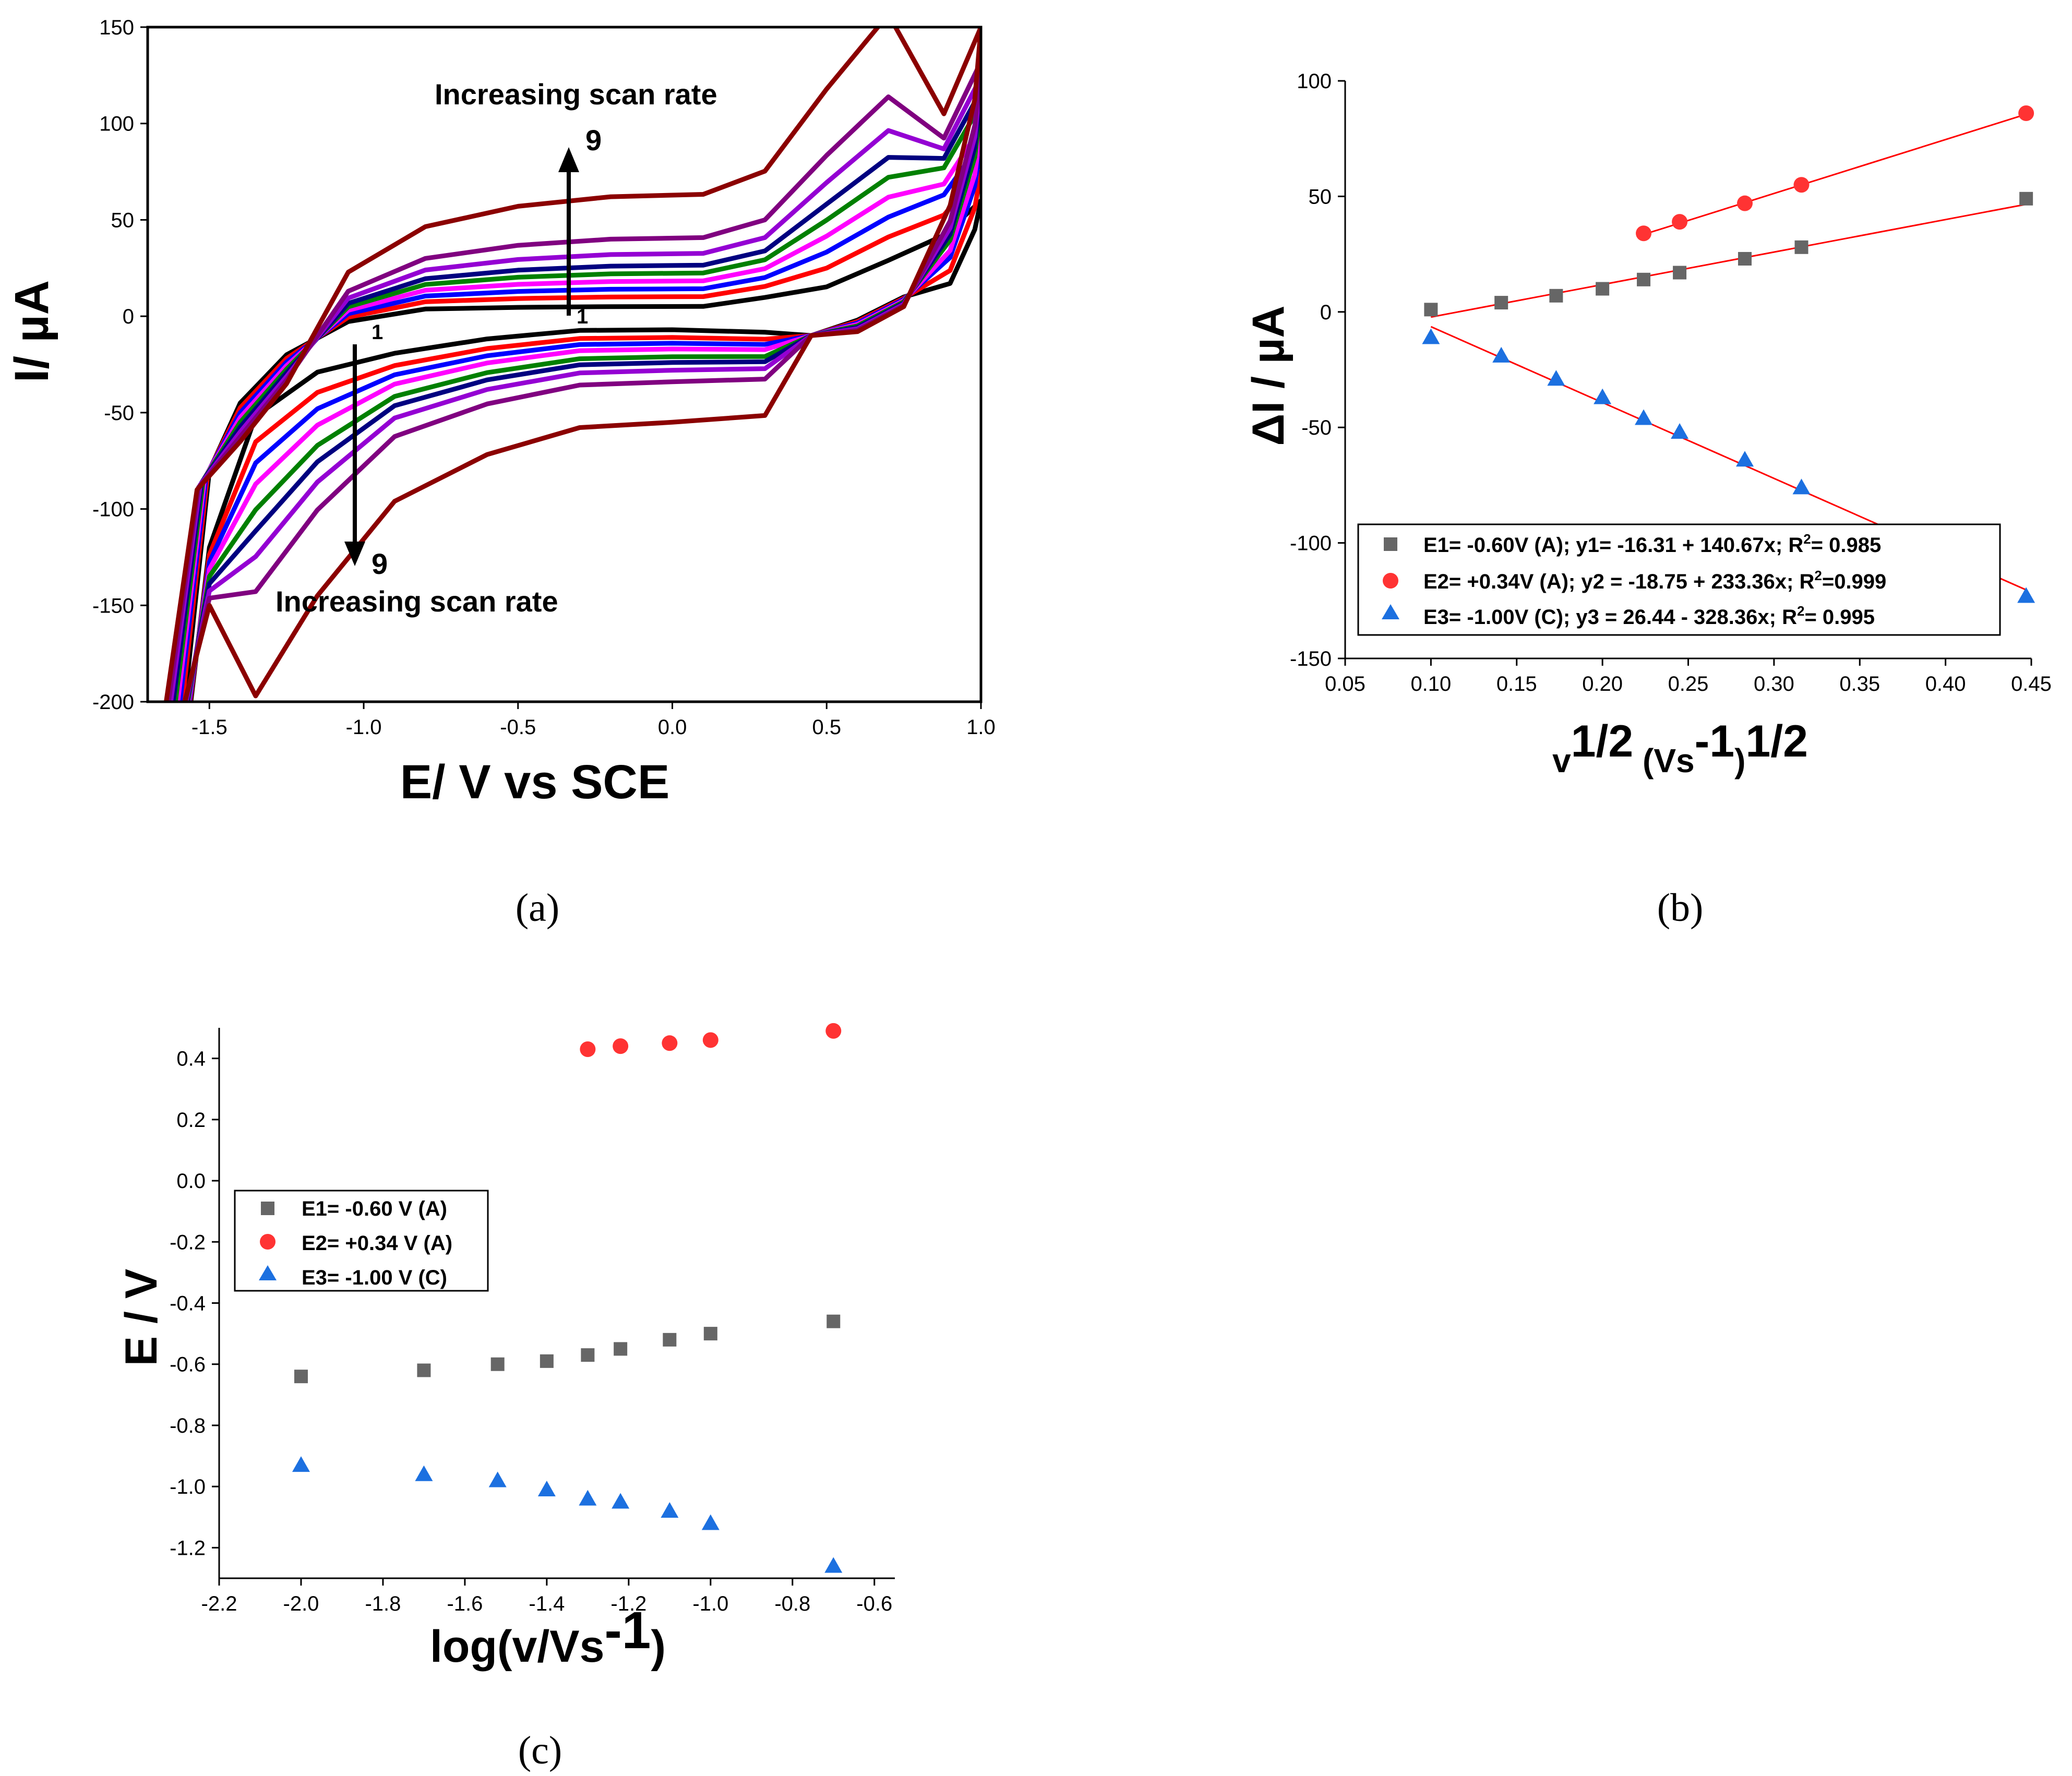  I want to click on c-y-tick-label: -0.6, so click(188, 1365).